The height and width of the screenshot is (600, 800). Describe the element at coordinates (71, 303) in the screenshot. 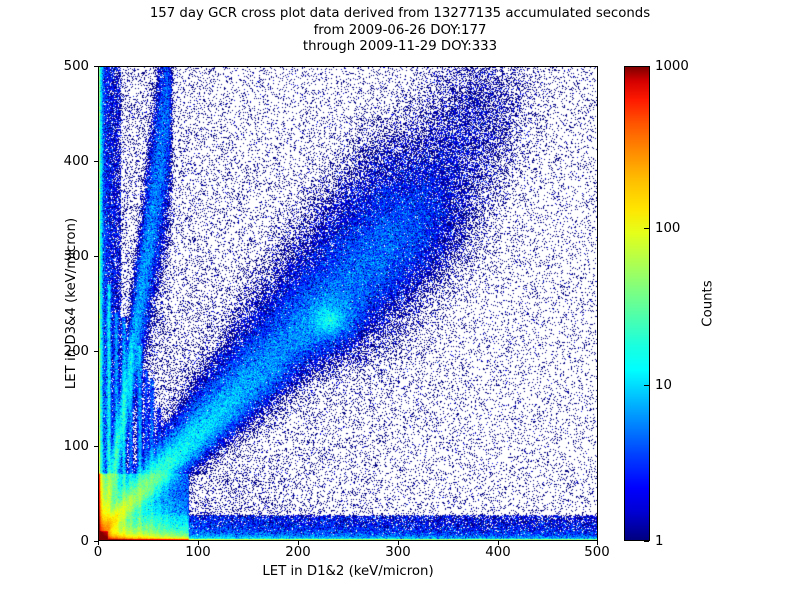

I see `y-axis-label: LET in D3&4 (keV/micron)` at that location.